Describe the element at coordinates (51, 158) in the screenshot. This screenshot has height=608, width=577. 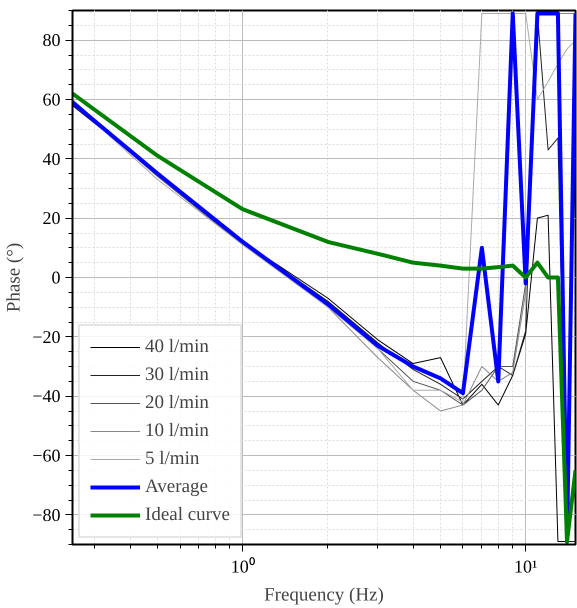
I see `y-tick-label: 40` at that location.